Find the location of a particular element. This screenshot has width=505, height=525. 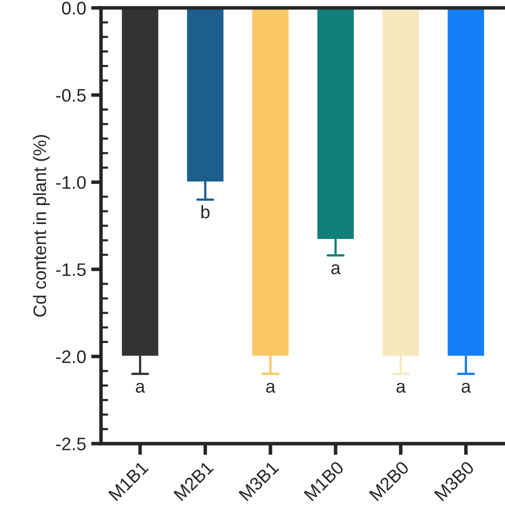

y-tick-label: -1.5 is located at coordinates (71, 269).